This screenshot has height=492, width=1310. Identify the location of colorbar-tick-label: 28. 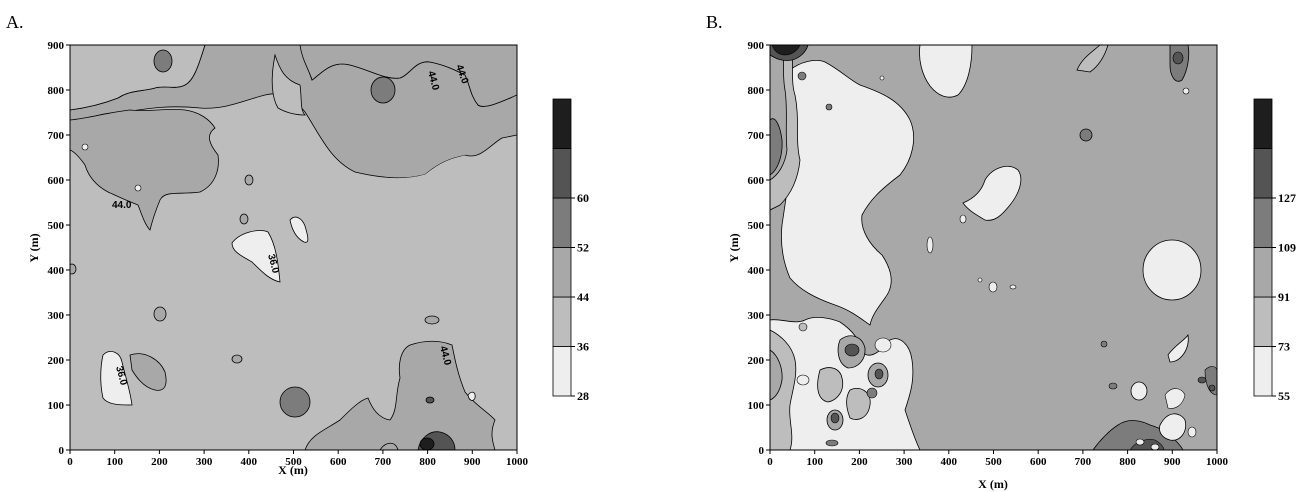
(583, 396).